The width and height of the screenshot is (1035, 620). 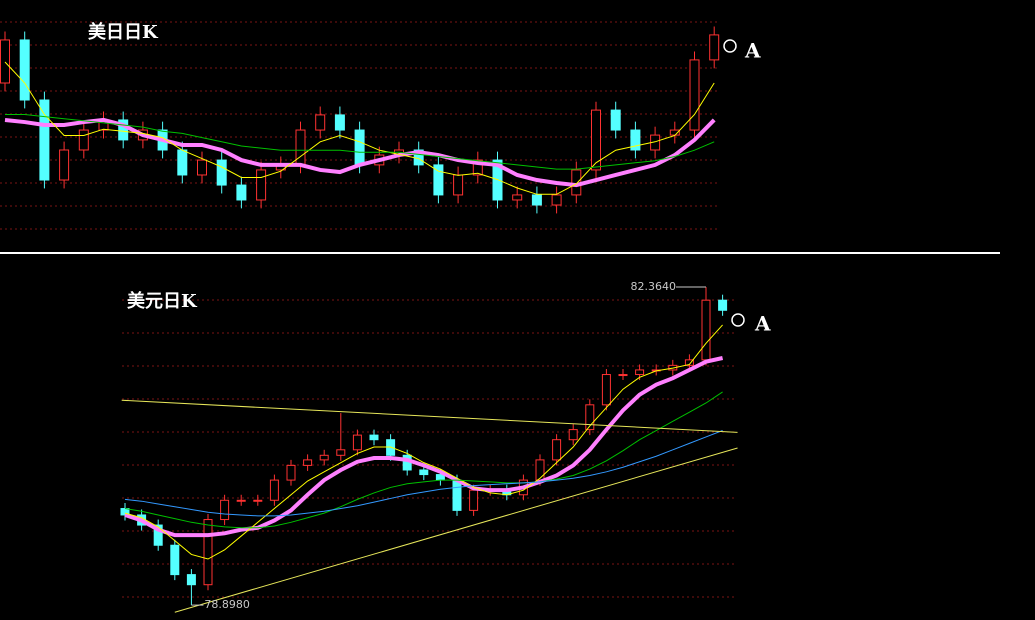 I want to click on panel-title: 美日日K, so click(x=123, y=32).